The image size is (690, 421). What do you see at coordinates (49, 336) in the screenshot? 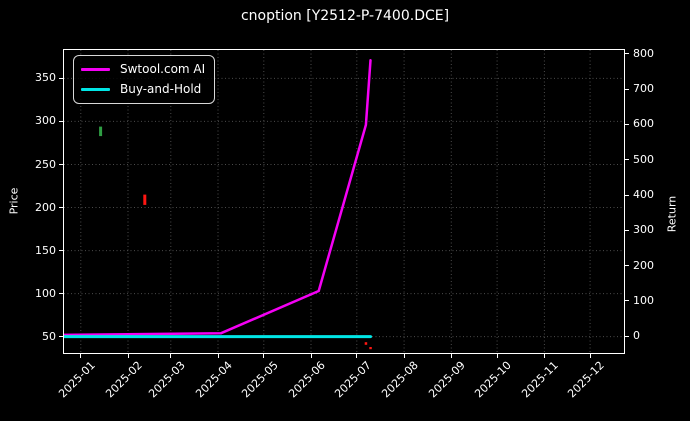
I see `y-left-tick-label: 50` at bounding box center [49, 336].